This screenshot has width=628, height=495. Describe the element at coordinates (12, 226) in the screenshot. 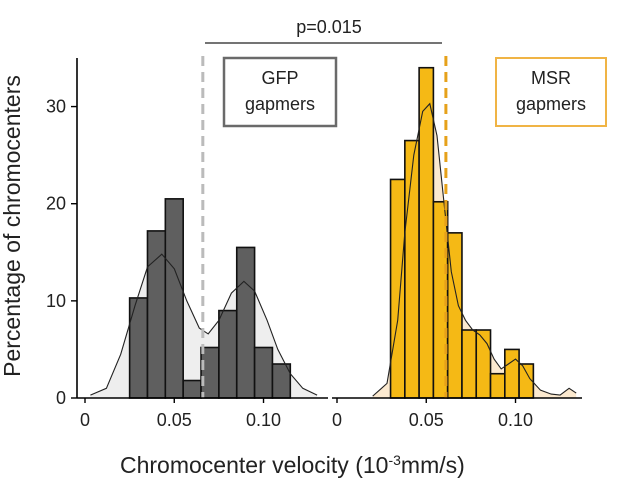

I see `y-axis-label: Percentage of chromocenters` at that location.